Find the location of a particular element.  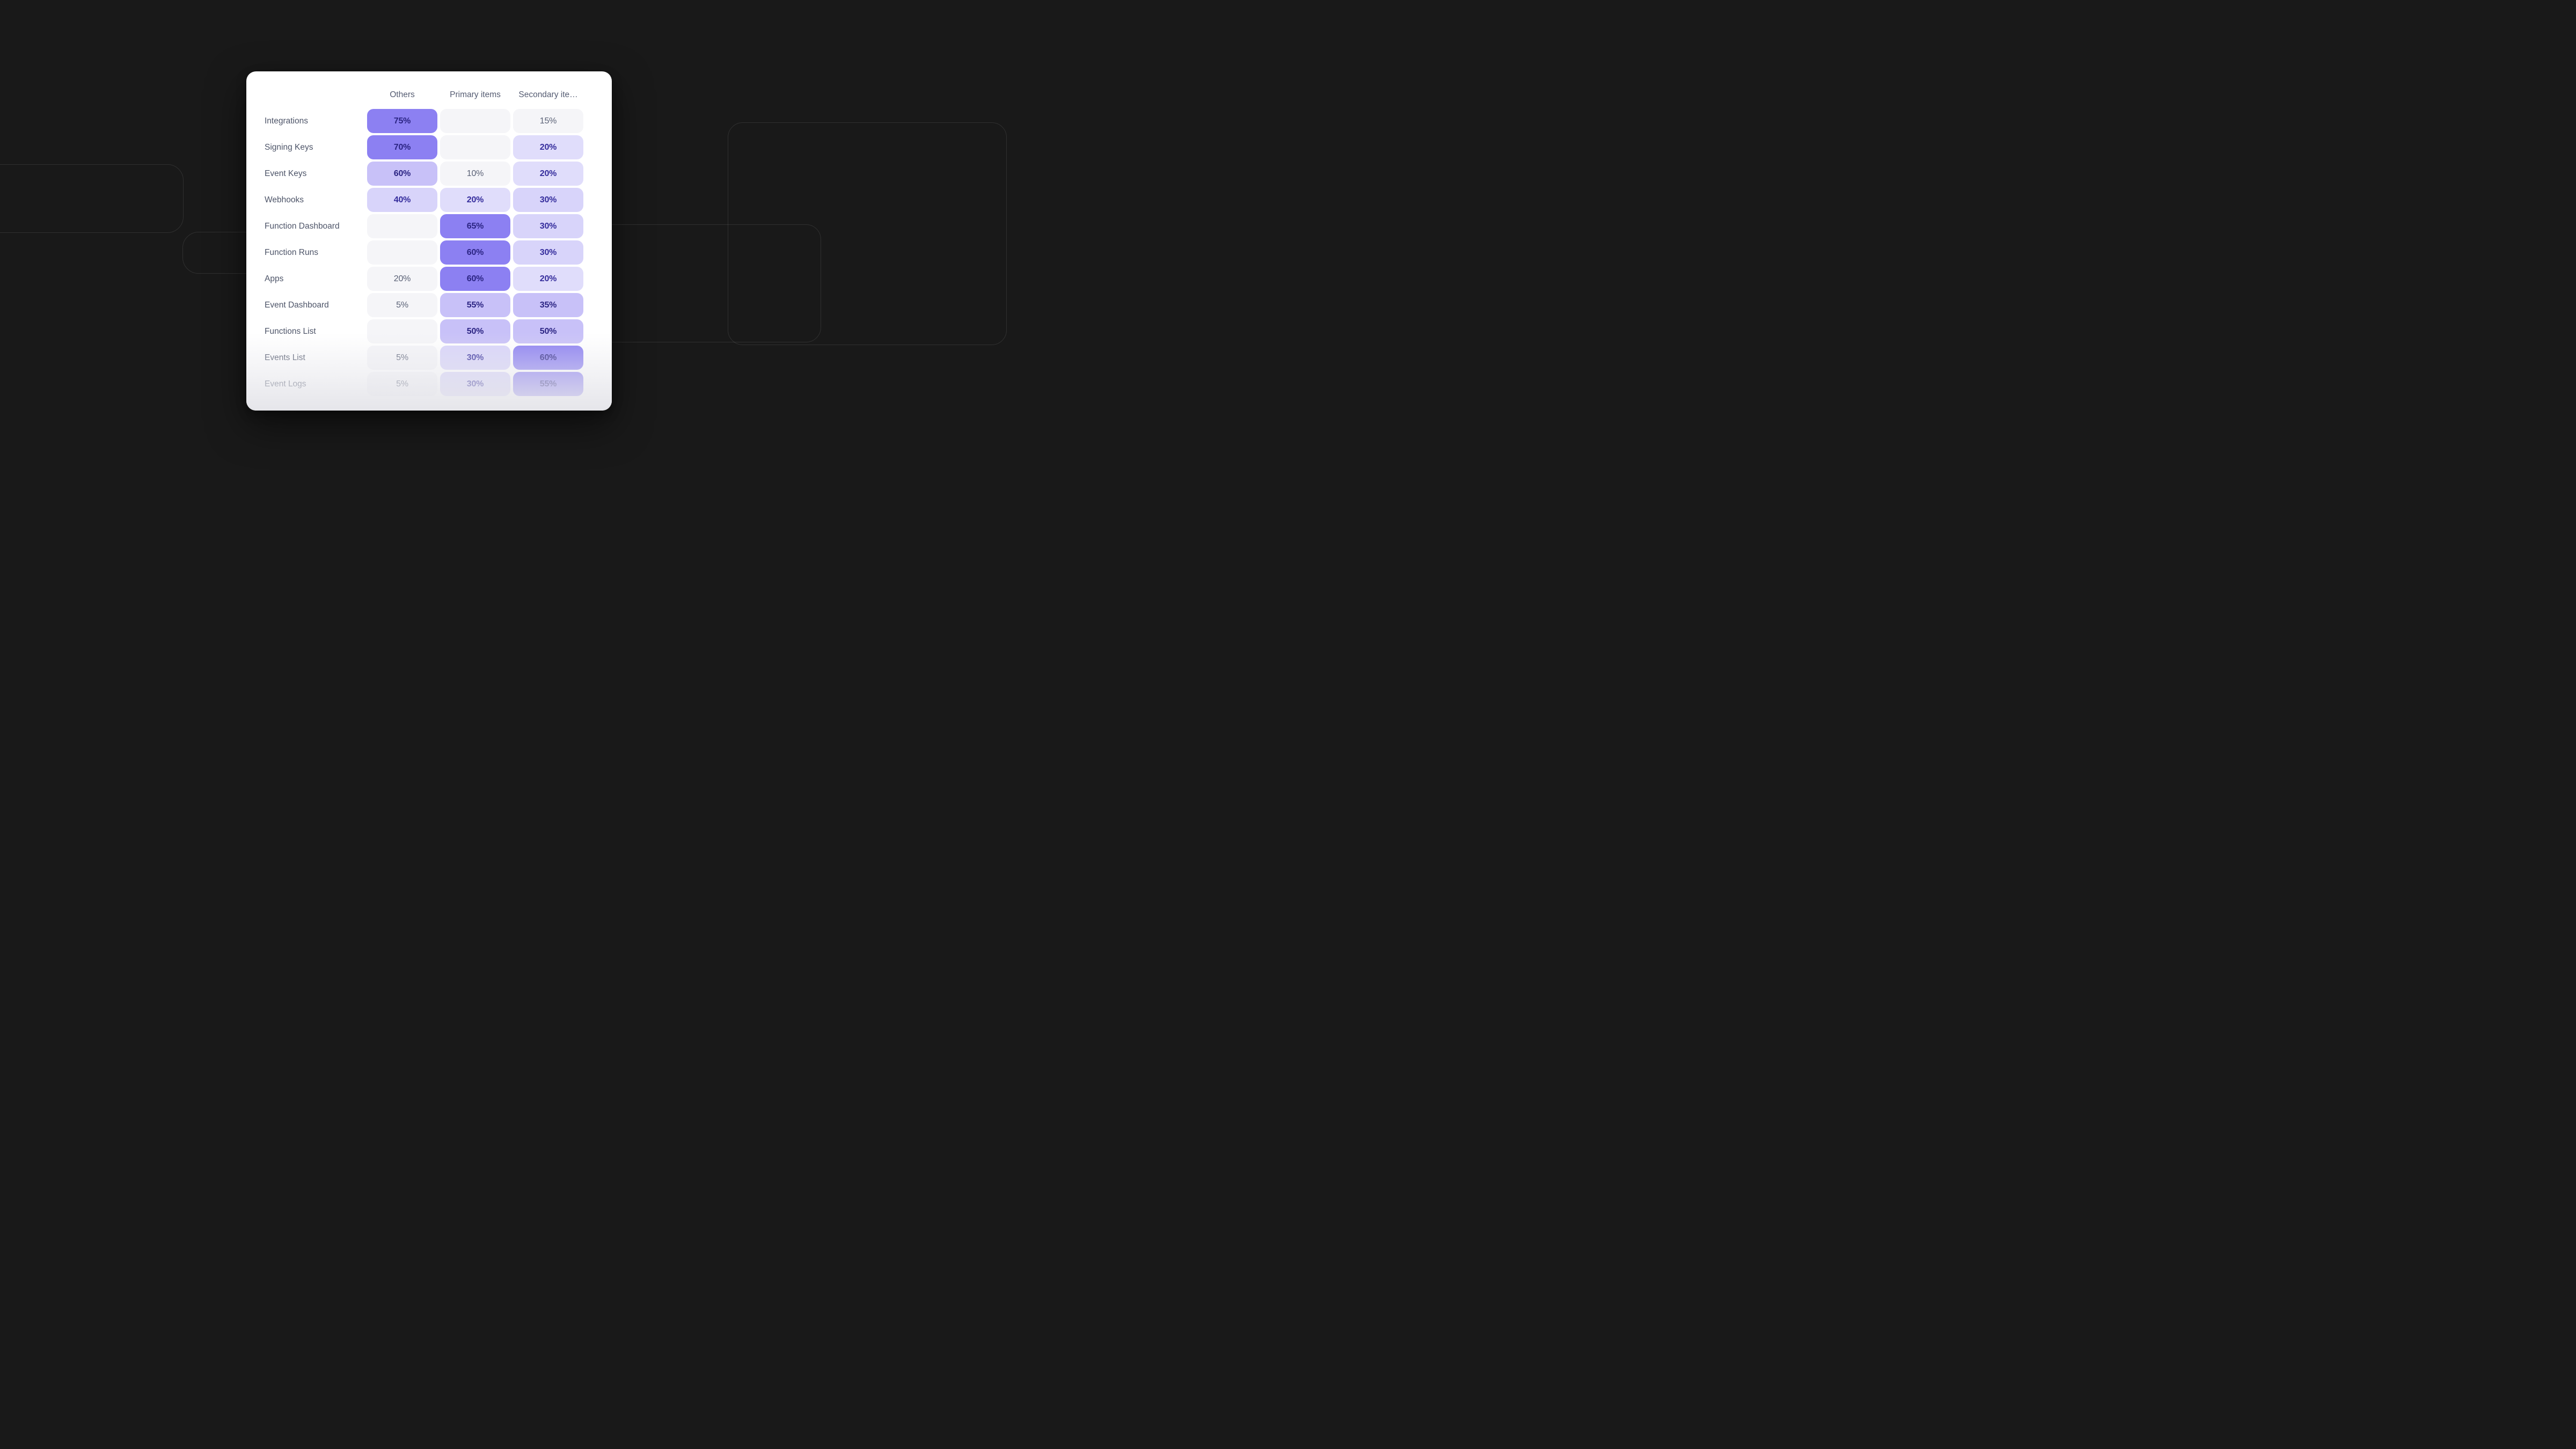

table-row: Events List 5% 30% 60% is located at coordinates (424, 358).